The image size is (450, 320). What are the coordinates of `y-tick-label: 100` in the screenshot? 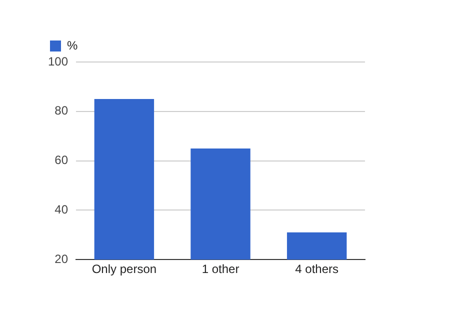 It's located at (58, 61).